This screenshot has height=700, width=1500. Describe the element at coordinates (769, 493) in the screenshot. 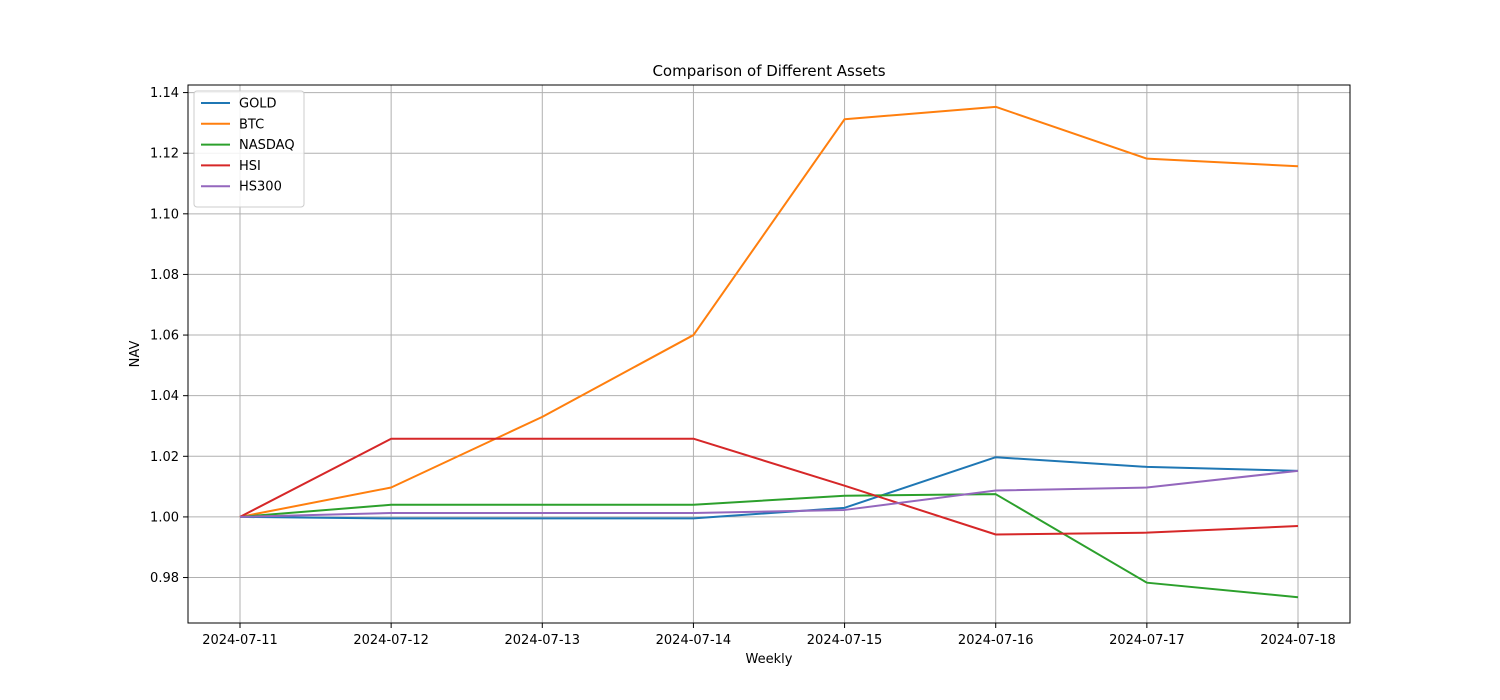

I see `series-line-hs300` at that location.